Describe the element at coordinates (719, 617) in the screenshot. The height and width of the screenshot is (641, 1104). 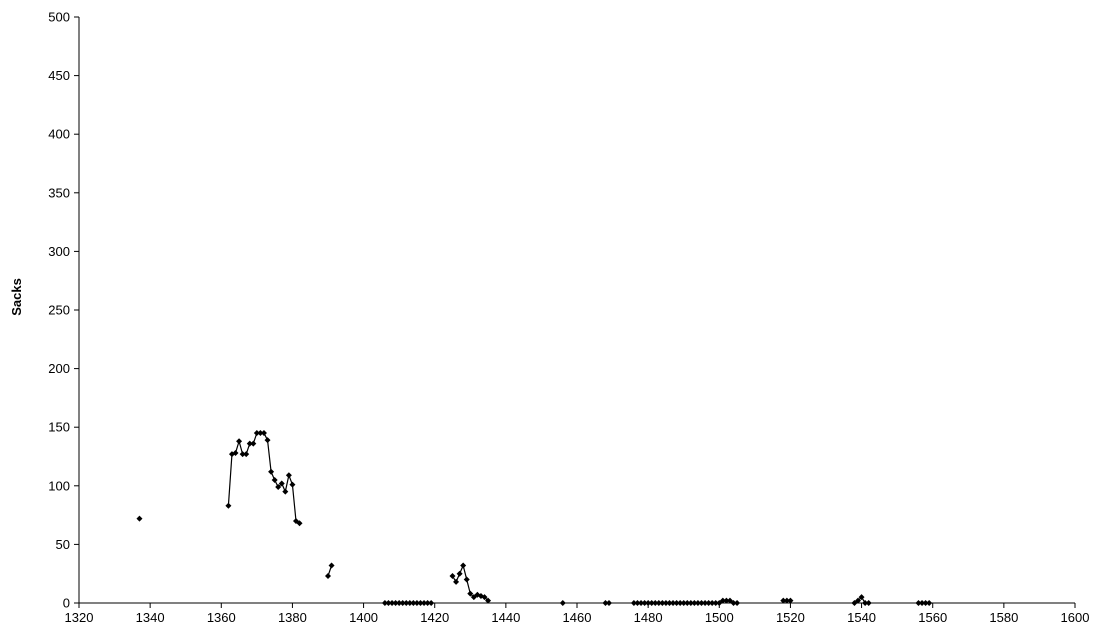
I see `x-tick-label: 1500` at that location.